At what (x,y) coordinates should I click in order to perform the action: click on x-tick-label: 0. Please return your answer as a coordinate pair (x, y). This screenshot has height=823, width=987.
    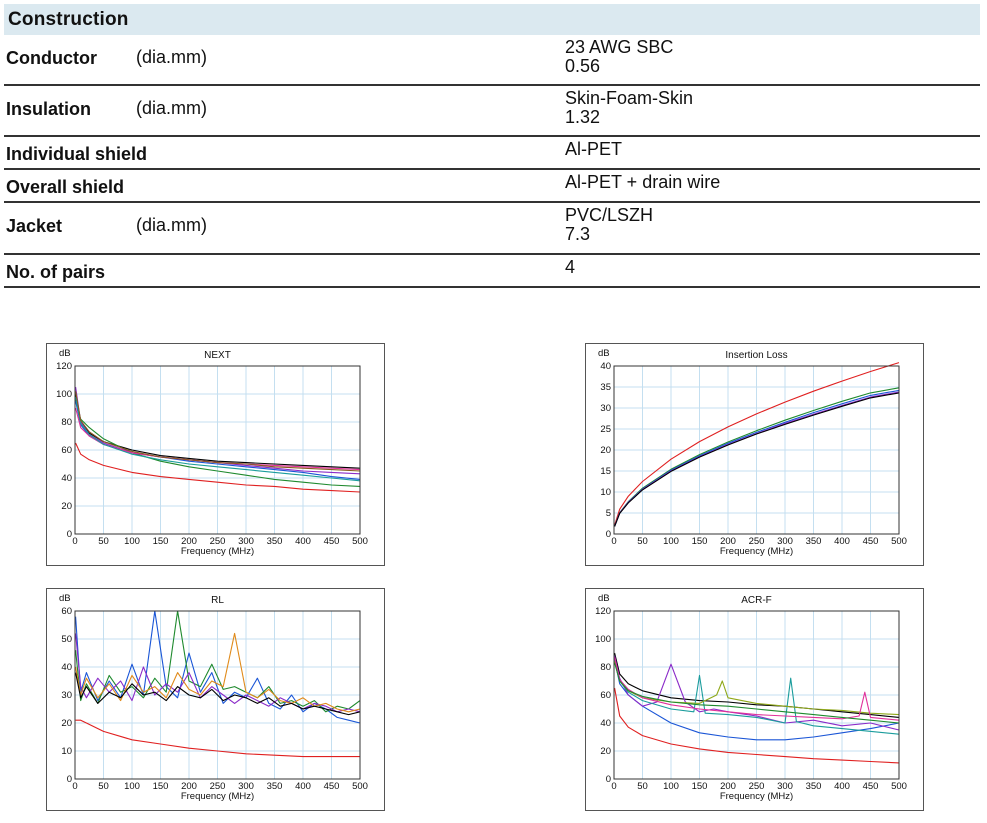
    Looking at the image, I should click on (74, 541).